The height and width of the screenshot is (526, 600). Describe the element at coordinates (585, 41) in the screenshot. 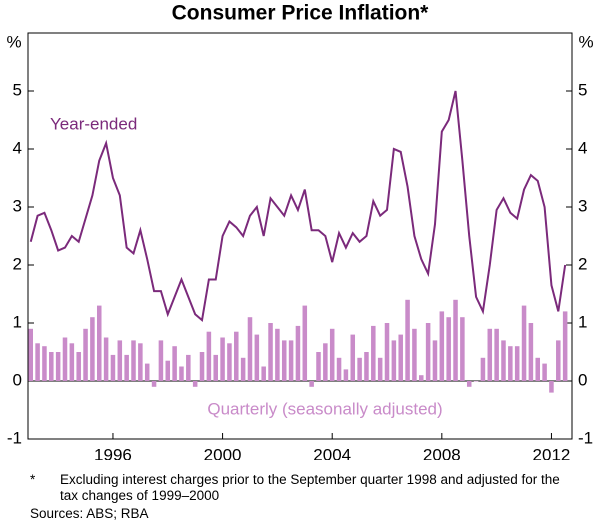

I see `y2-unit: %` at that location.